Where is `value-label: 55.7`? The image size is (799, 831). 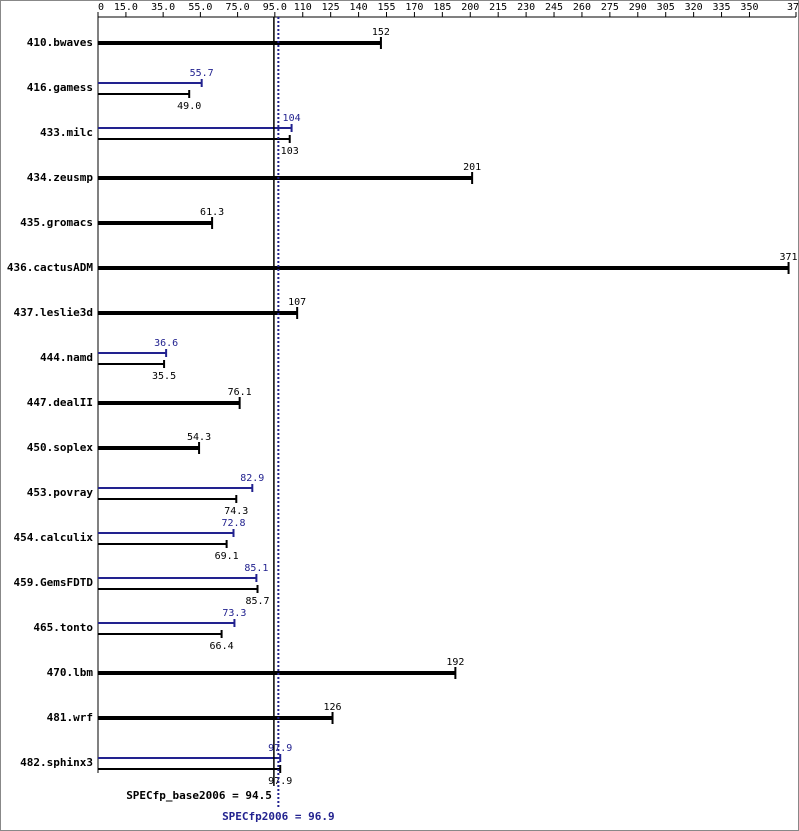
value-label: 55.7 is located at coordinates (202, 73).